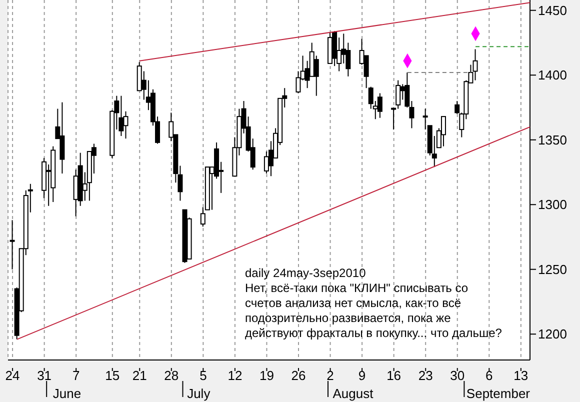 Image resolution: width=580 pixels, height=402 pixels. Describe the element at coordinates (552, 204) in the screenshot. I see `y-tick-label: 1300` at that location.